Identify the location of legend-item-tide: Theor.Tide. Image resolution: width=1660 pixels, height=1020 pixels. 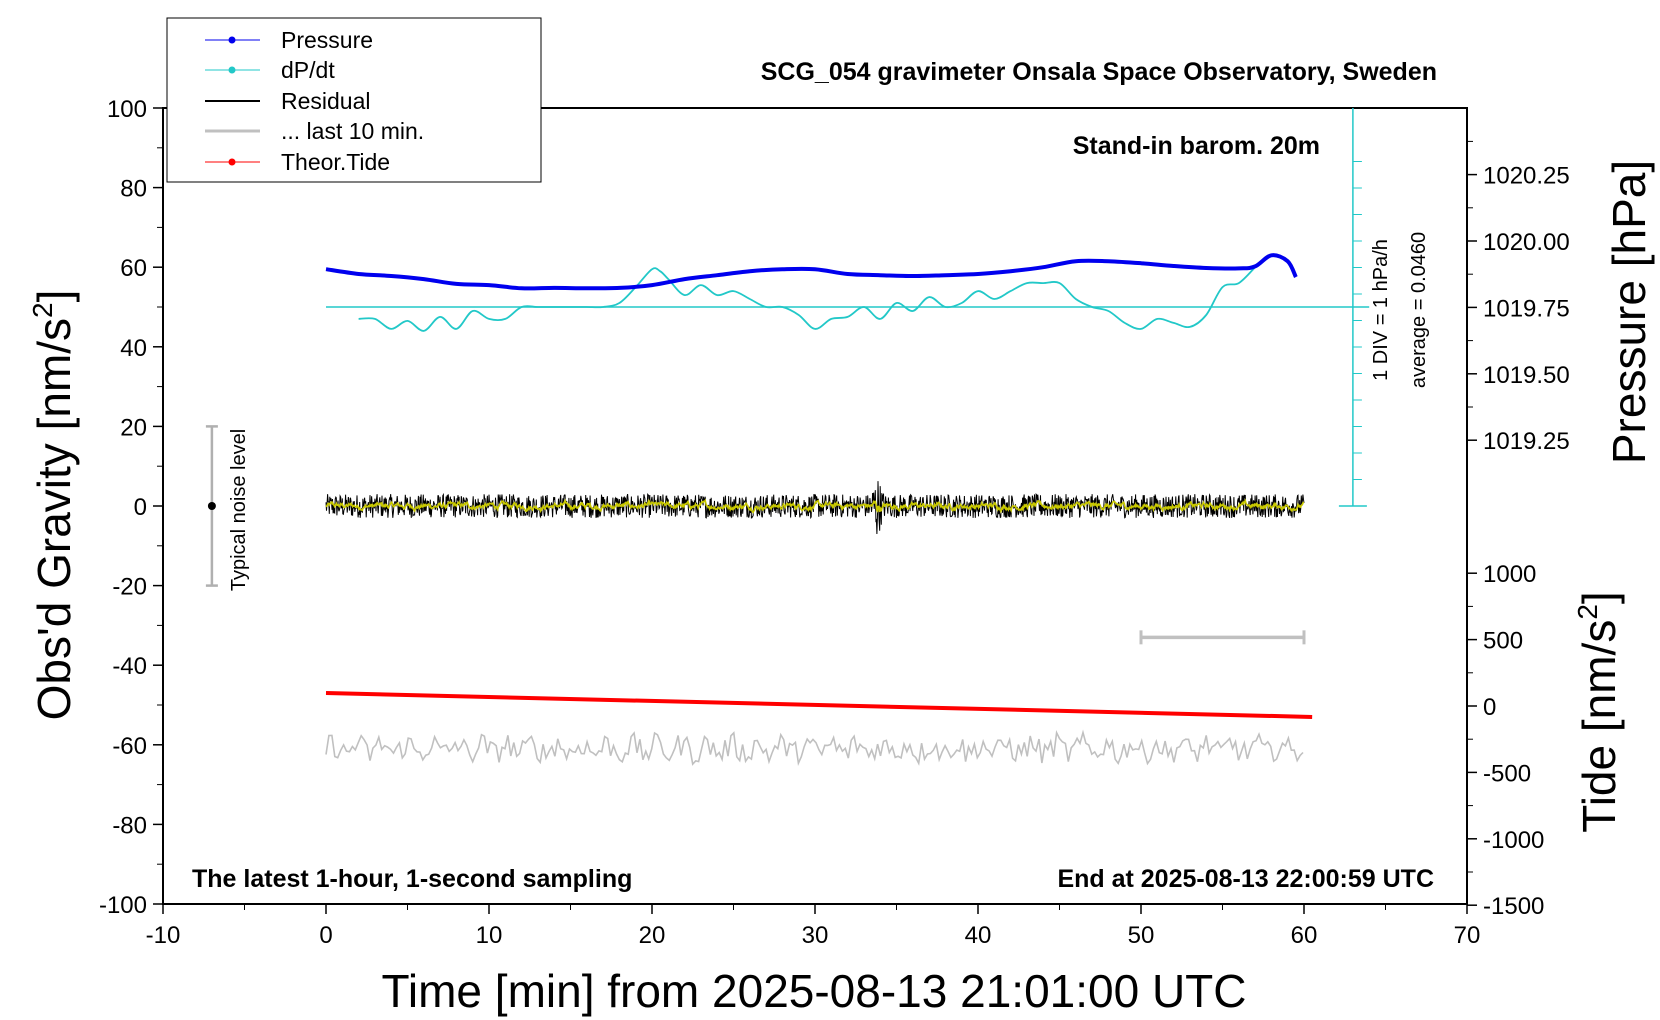
(297, 162).